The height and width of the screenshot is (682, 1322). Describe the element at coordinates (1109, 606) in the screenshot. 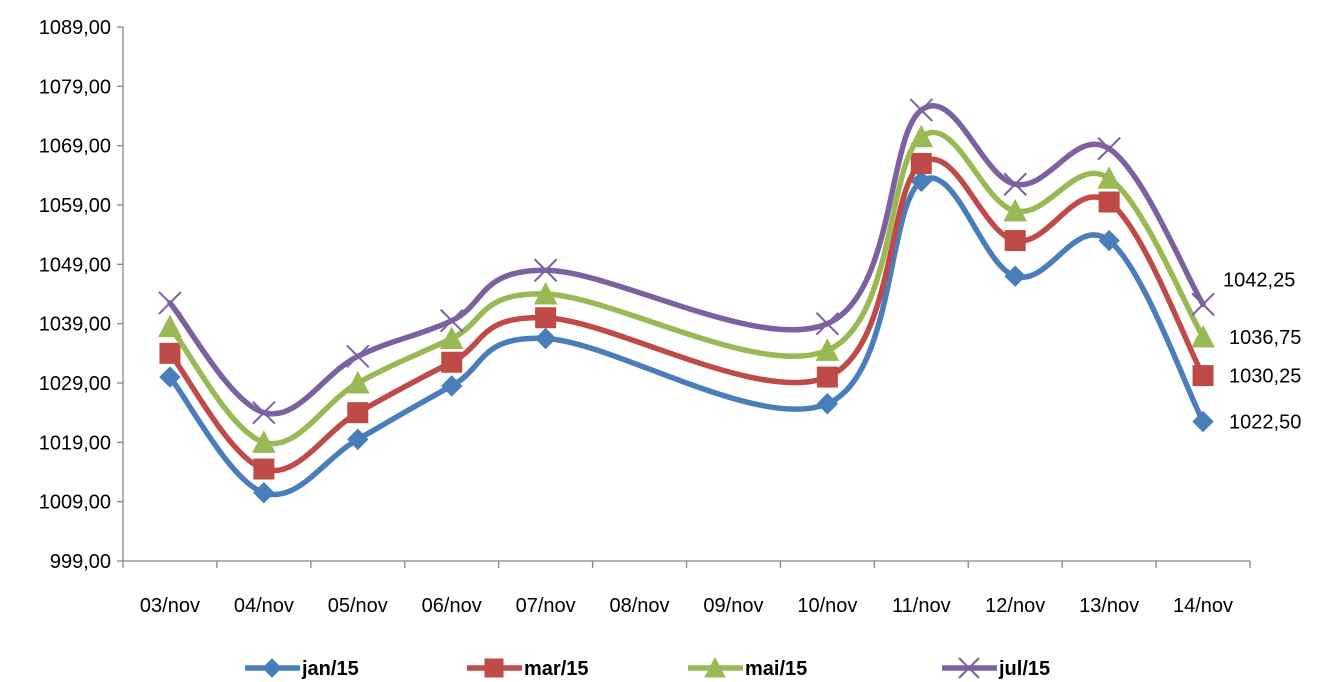

I see `x-tick-label: 13/nov` at that location.